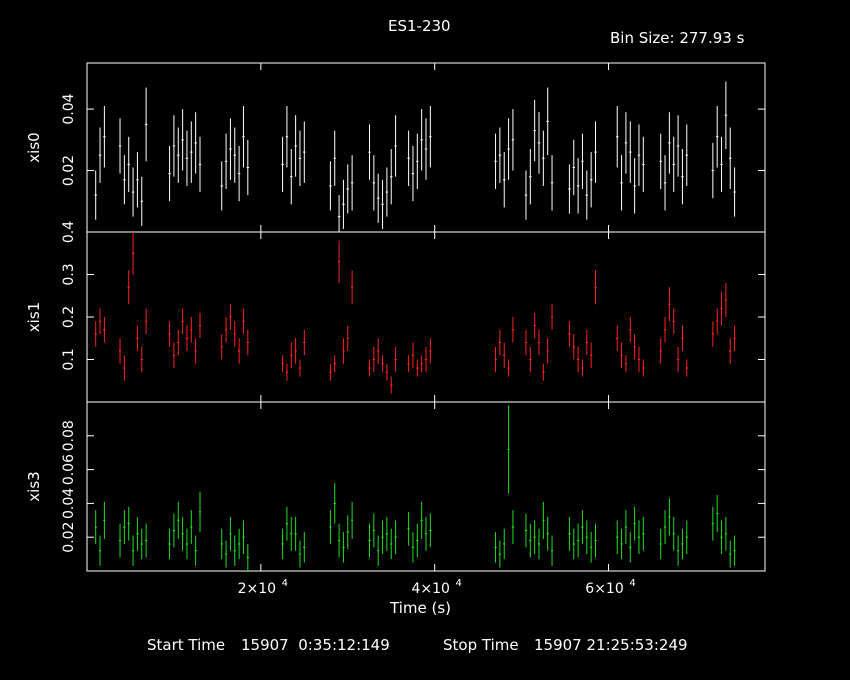  Describe the element at coordinates (69, 317) in the screenshot. I see `y-tick-label-xis1: 0.2` at that location.